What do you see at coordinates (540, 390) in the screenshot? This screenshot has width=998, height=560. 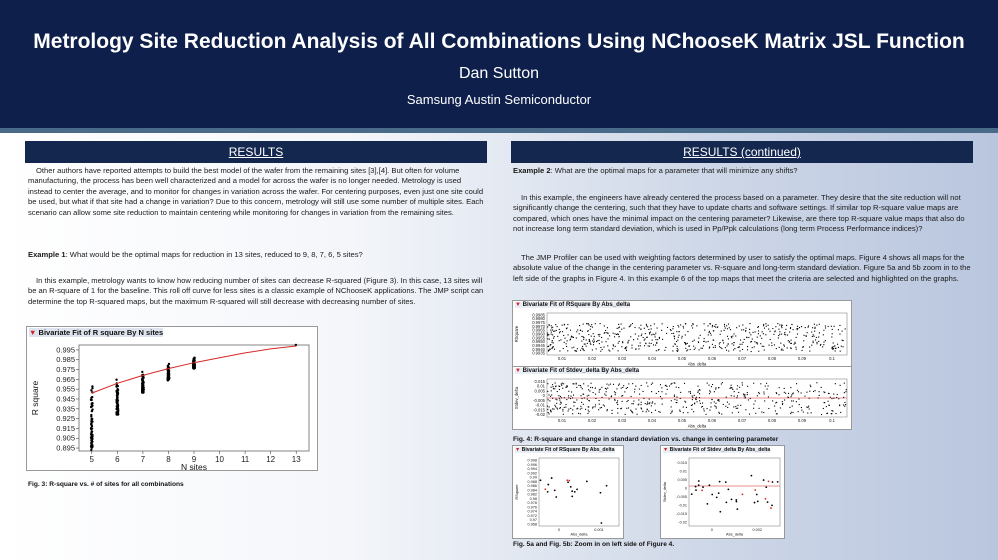 I see `y-tick-label: 0.005` at bounding box center [540, 390].